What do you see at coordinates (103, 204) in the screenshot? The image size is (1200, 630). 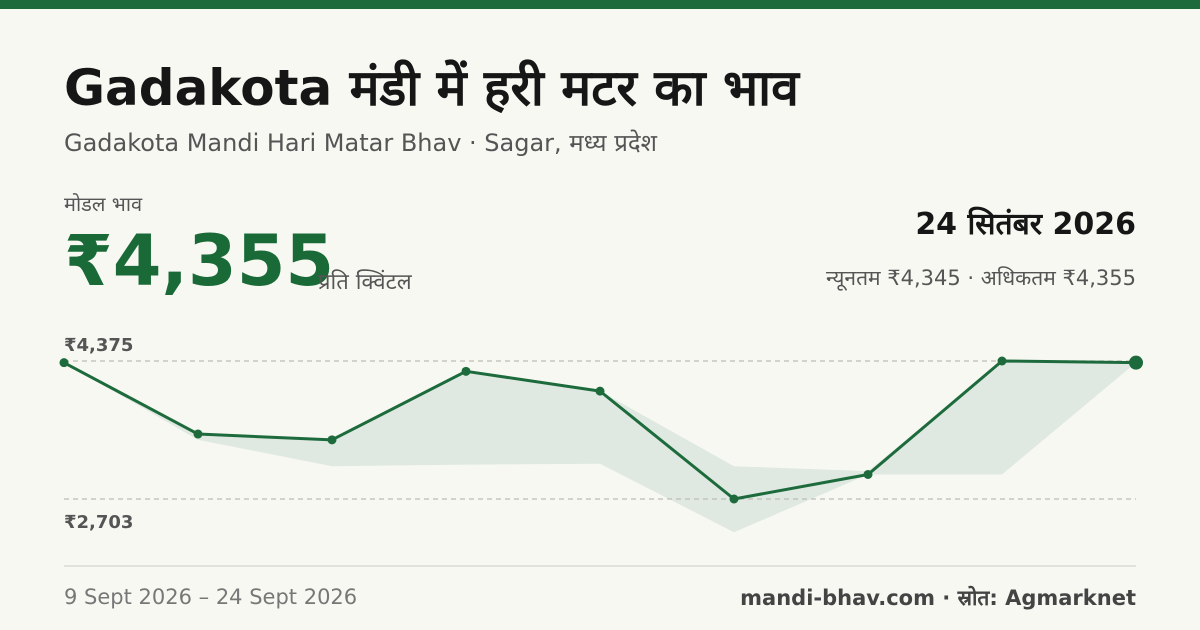 I see `model-price-label: मोडल भाव` at bounding box center [103, 204].